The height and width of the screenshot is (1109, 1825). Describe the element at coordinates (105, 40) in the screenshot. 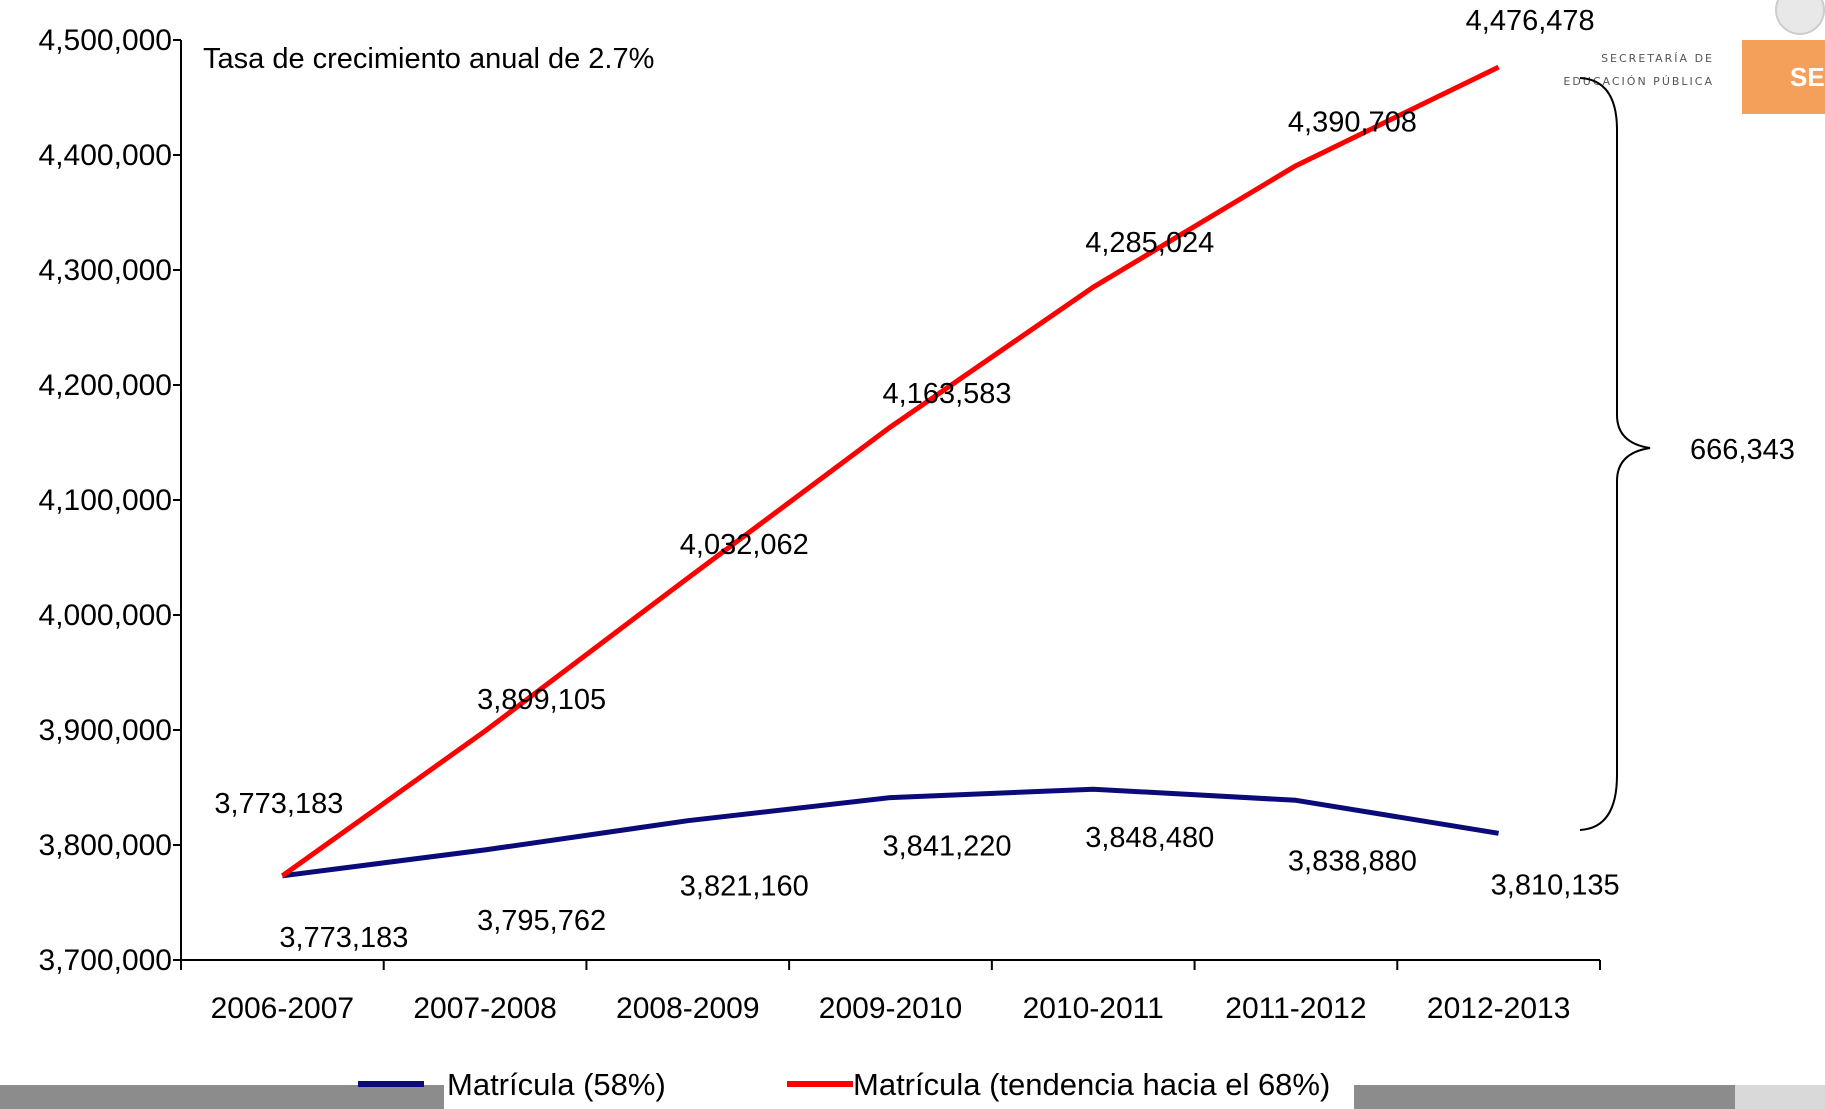

I see `y-tick-label: 4,500,000` at that location.